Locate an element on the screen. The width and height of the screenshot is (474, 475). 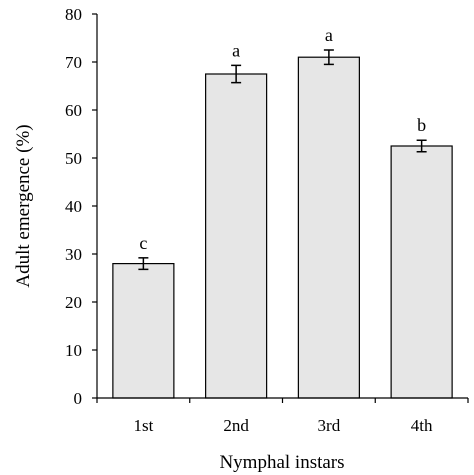
x-axis-title: Nymphal instars is located at coordinates (281, 462).